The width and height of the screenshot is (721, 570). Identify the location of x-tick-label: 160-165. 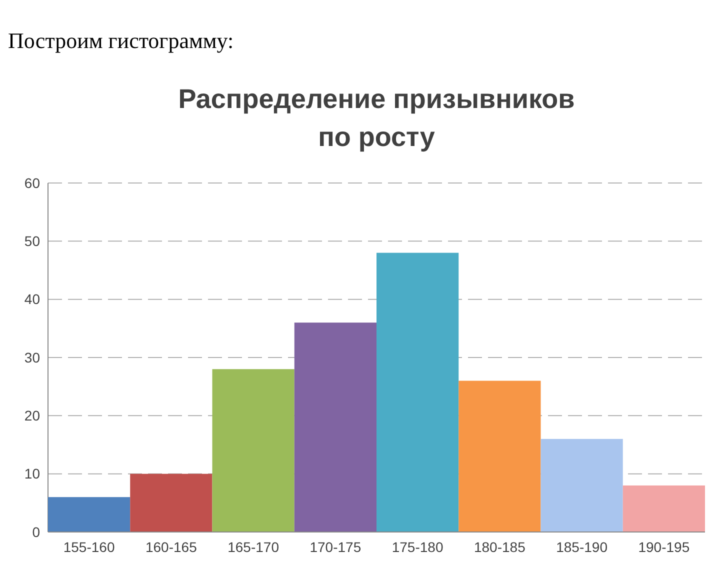
(171, 547).